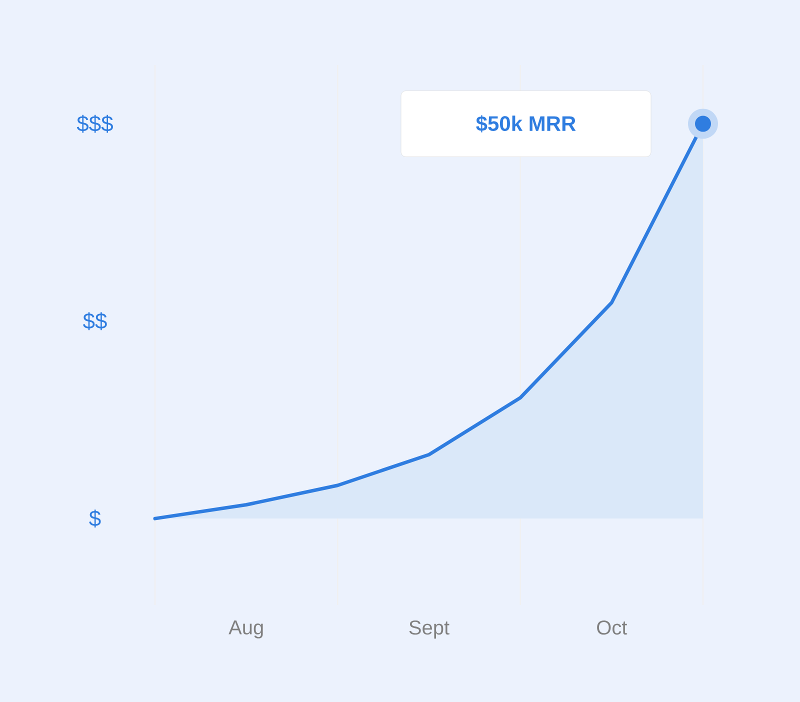 The image size is (800, 702). Describe the element at coordinates (245, 629) in the screenshot. I see `x-tick-label: Aug` at that location.